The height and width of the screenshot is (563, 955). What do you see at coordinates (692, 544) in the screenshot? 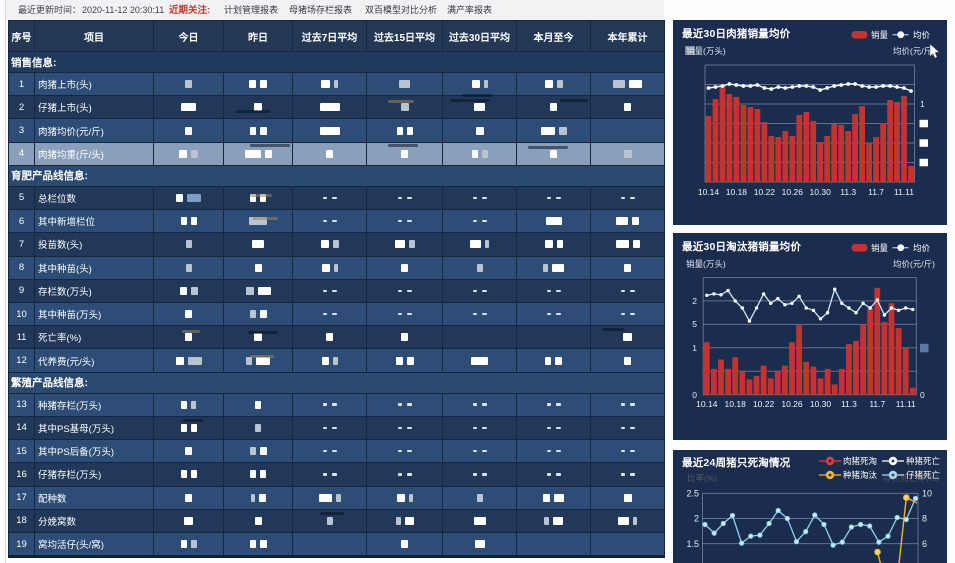
I see `svg-text: 1.5` at bounding box center [692, 544].